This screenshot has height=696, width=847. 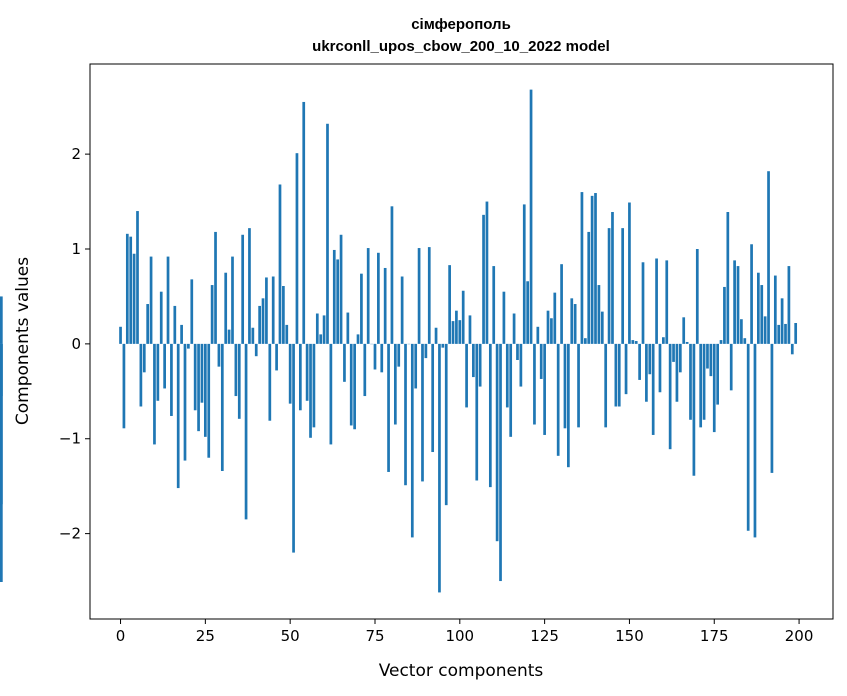 I want to click on y-tick-label--2: −2, so click(x=70, y=534).